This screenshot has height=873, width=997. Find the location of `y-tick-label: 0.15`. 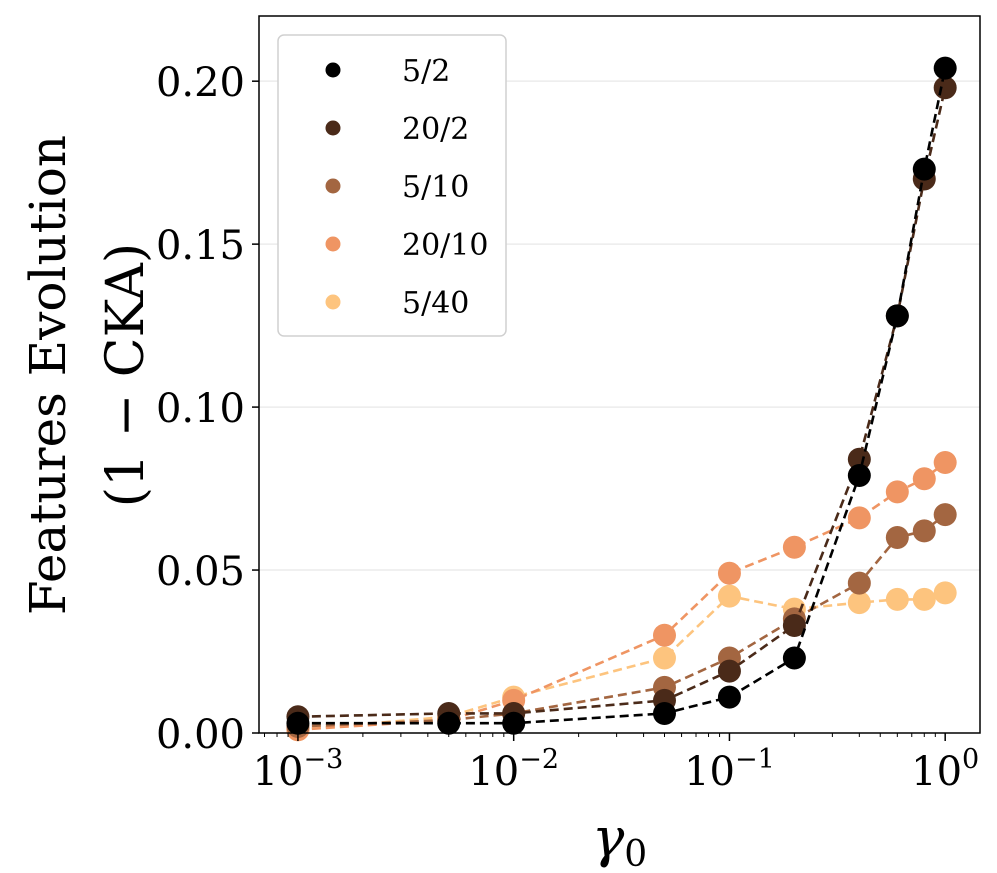

y-tick-label: 0.15 is located at coordinates (200, 246).